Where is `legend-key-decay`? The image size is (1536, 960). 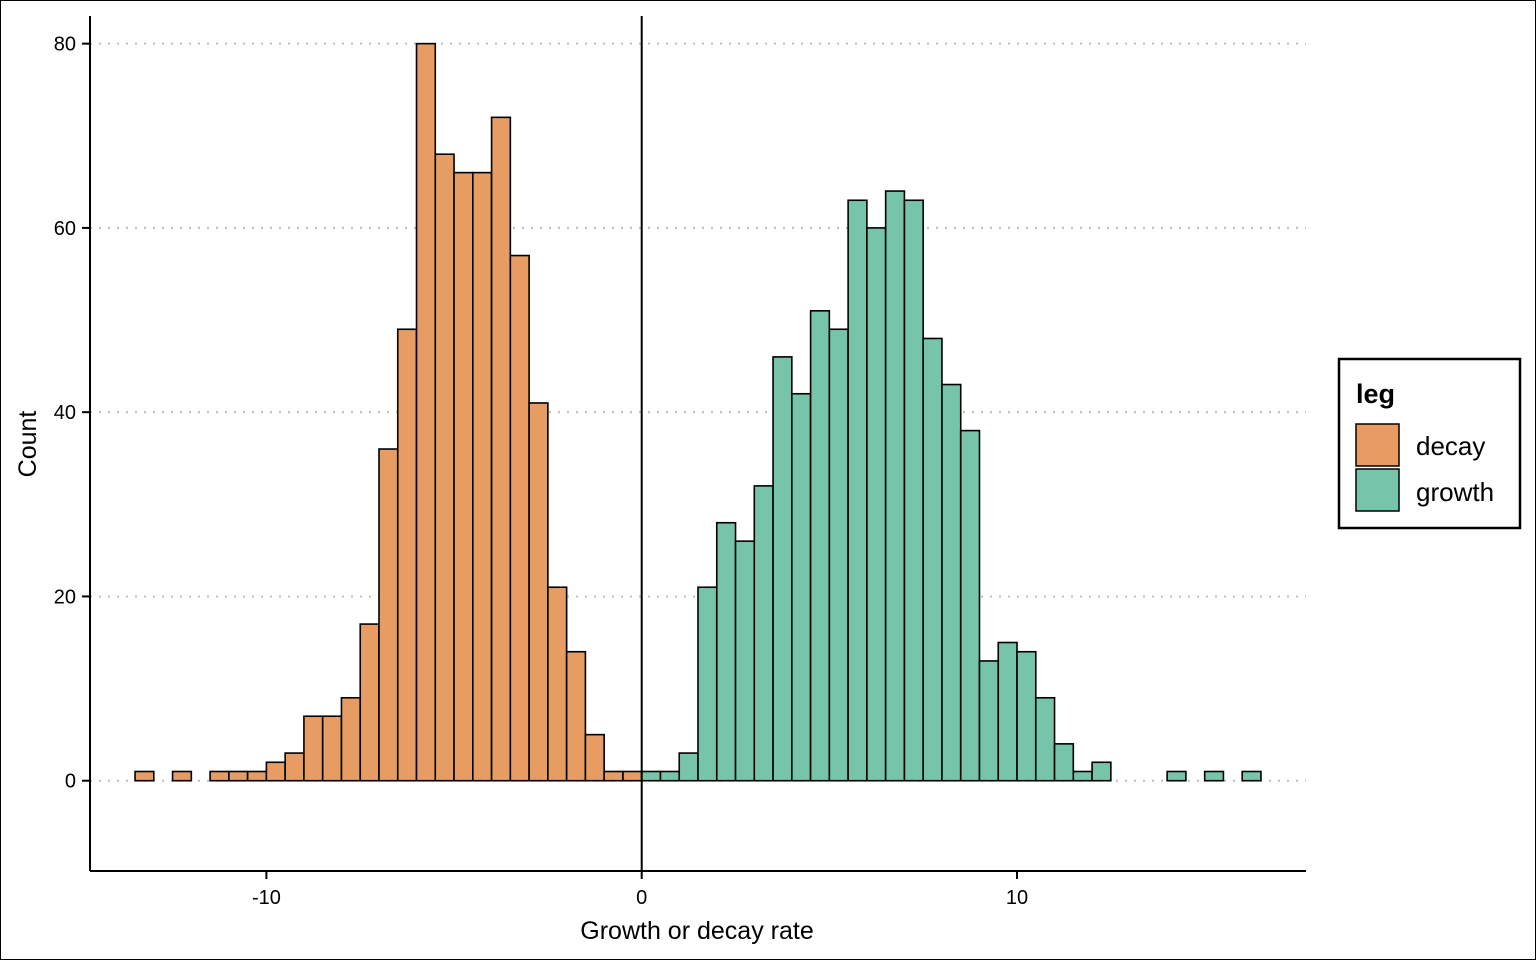
legend-key-decay is located at coordinates (1377, 445).